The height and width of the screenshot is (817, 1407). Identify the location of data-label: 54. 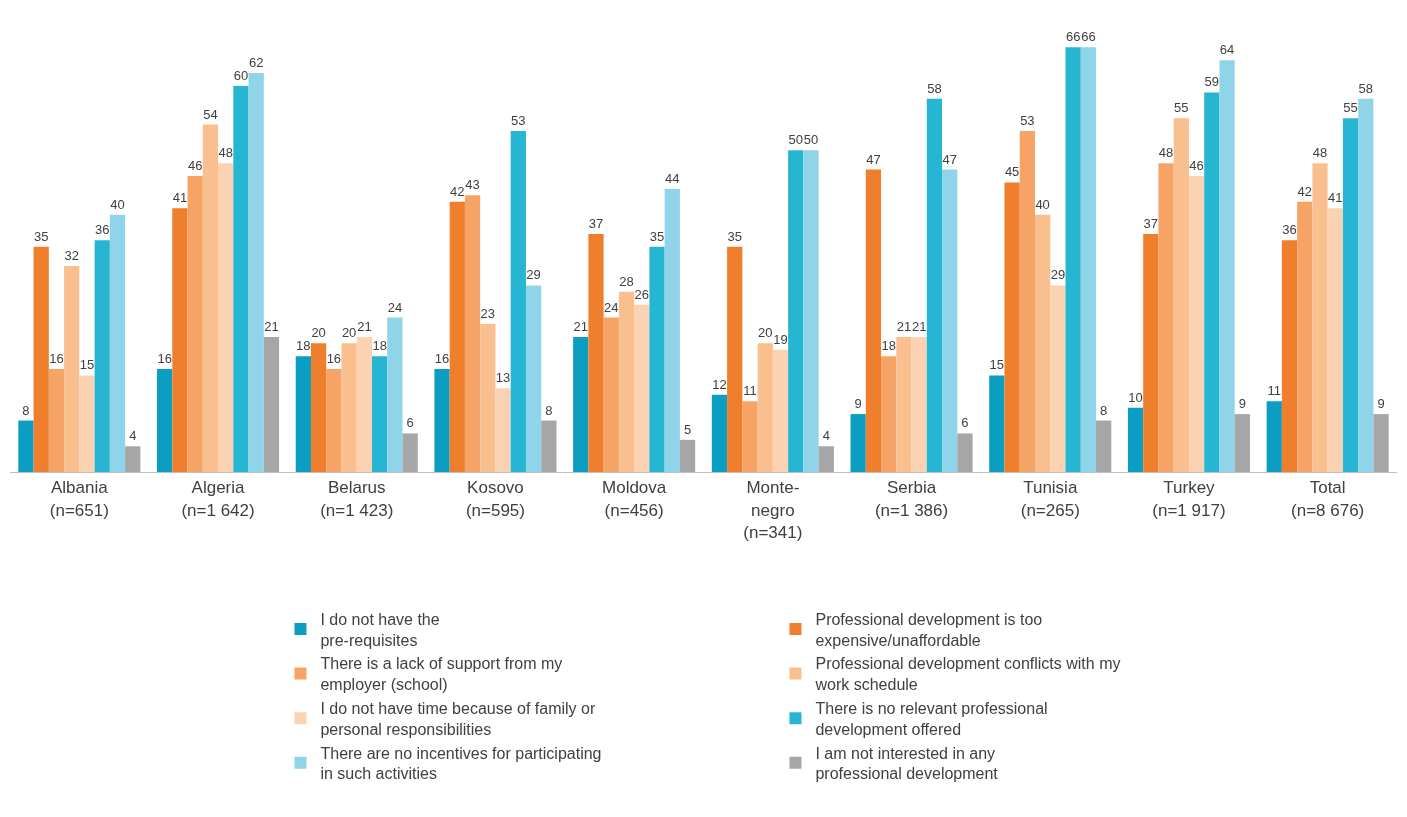
(210, 114).